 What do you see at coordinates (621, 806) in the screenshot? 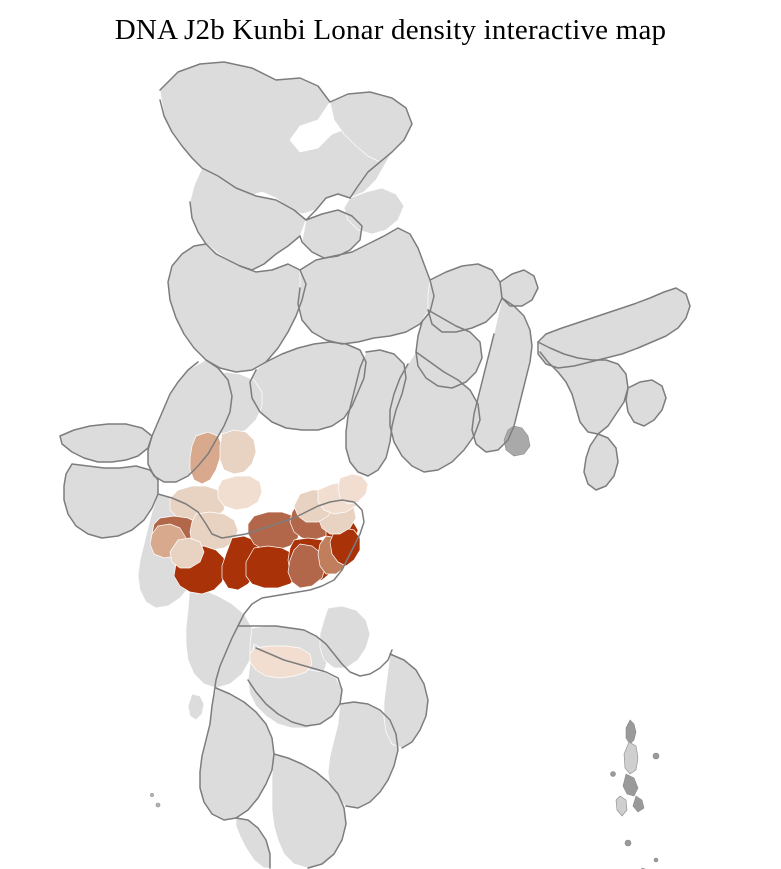
I see `nicobar-island` at bounding box center [621, 806].